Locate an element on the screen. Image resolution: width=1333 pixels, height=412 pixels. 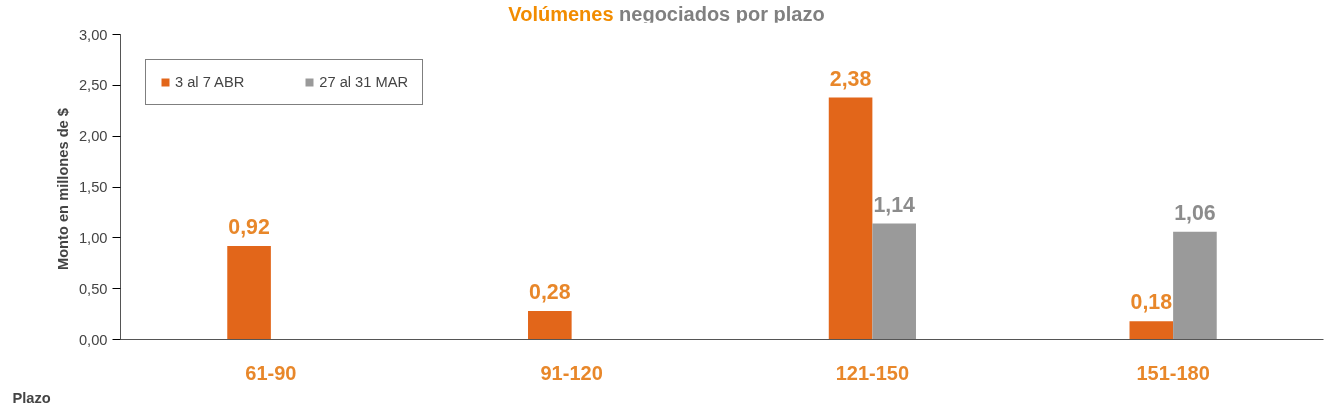
legend-label: 3 al 7 ABR is located at coordinates (210, 82).